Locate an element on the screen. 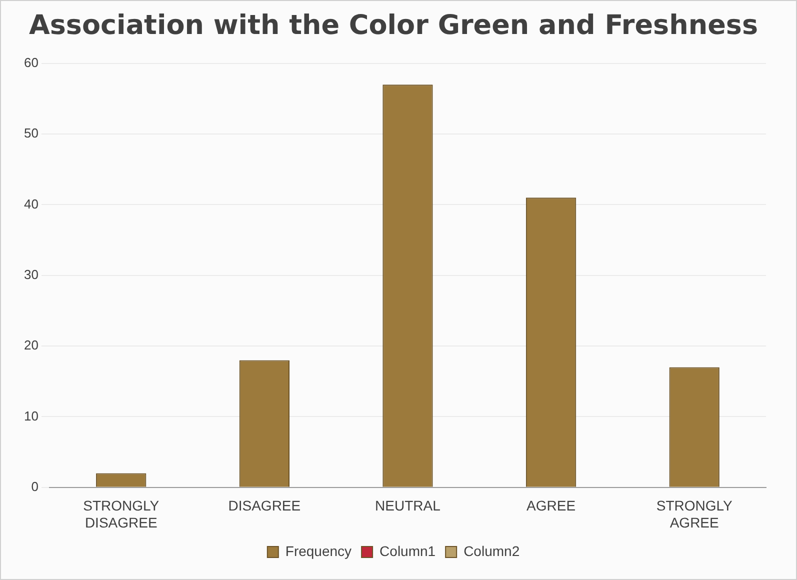  chart-title: Association with the Color Green and Freshness is located at coordinates (393, 26).